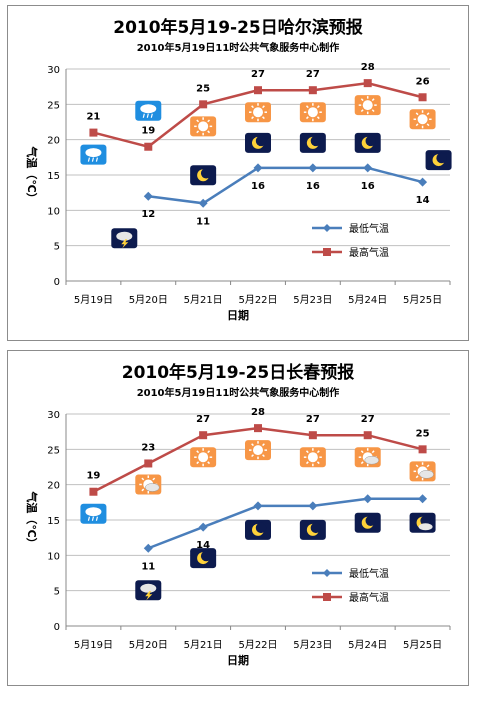 The width and height of the screenshot is (480, 701). What do you see at coordinates (369, 573) in the screenshot?
I see `legend-label: 最低气温` at bounding box center [369, 573].